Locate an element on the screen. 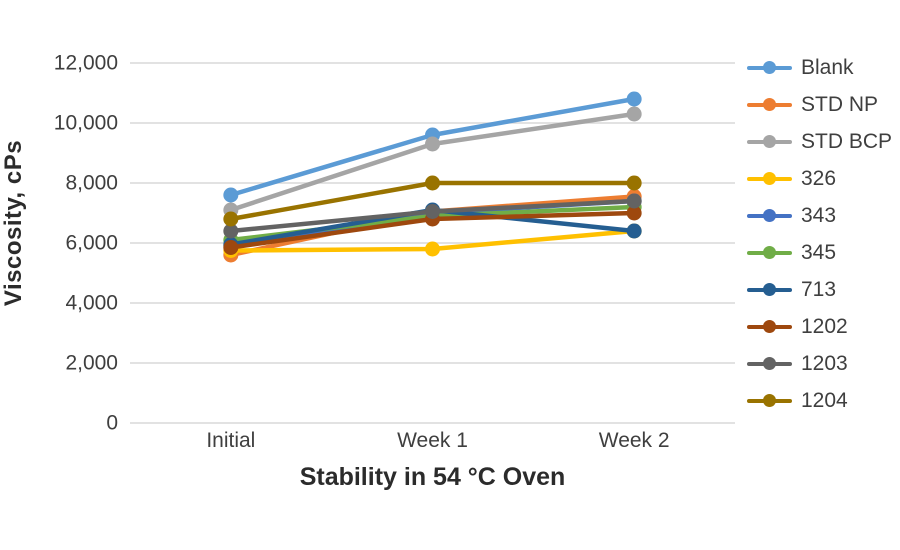 The image size is (900, 550). y-tick-label: 10,000 is located at coordinates (86, 123).